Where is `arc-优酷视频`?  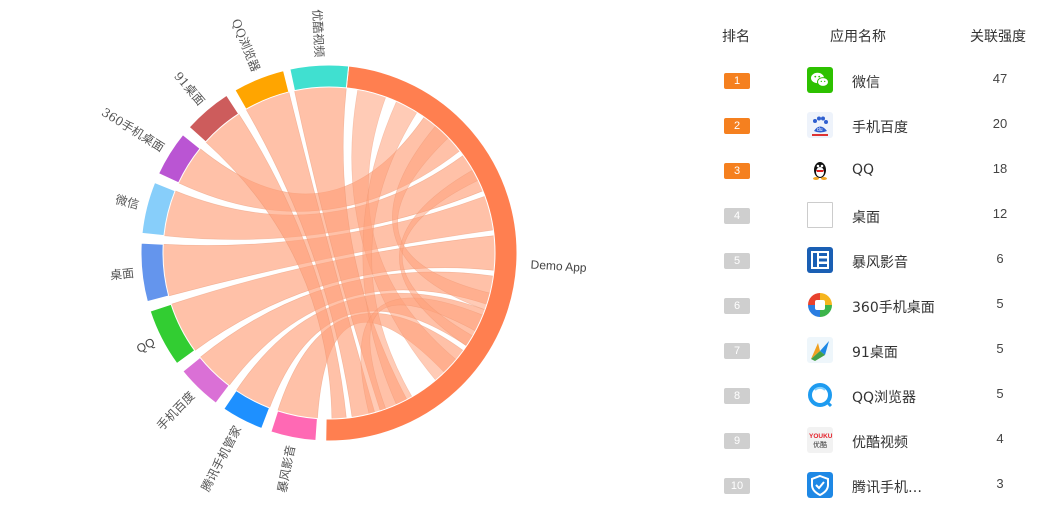 arc-优酷视频 is located at coordinates (319, 78).